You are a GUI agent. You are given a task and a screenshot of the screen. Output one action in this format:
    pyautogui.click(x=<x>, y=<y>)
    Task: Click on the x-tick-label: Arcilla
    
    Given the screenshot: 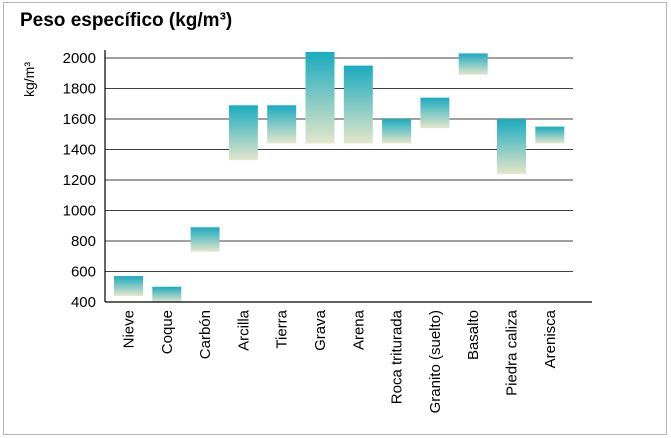 What is the action you would take?
    pyautogui.click(x=243, y=329)
    